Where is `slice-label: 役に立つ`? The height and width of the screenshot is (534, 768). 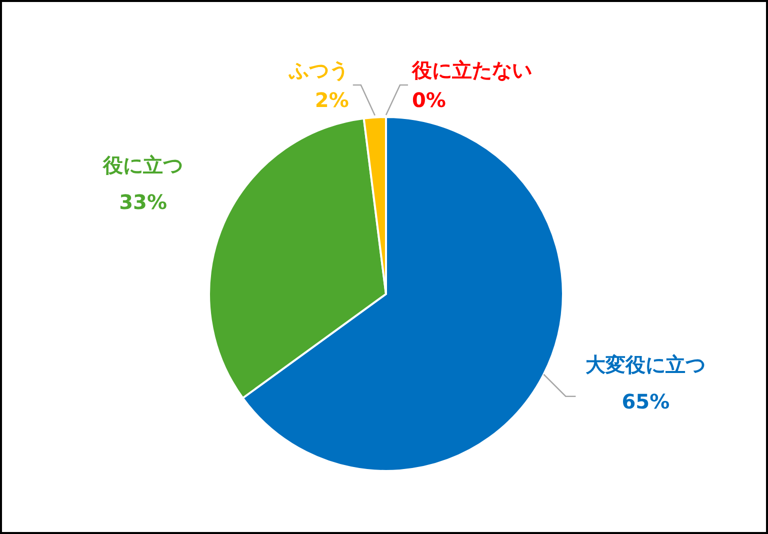
slice-label: 役に立つ is located at coordinates (143, 164).